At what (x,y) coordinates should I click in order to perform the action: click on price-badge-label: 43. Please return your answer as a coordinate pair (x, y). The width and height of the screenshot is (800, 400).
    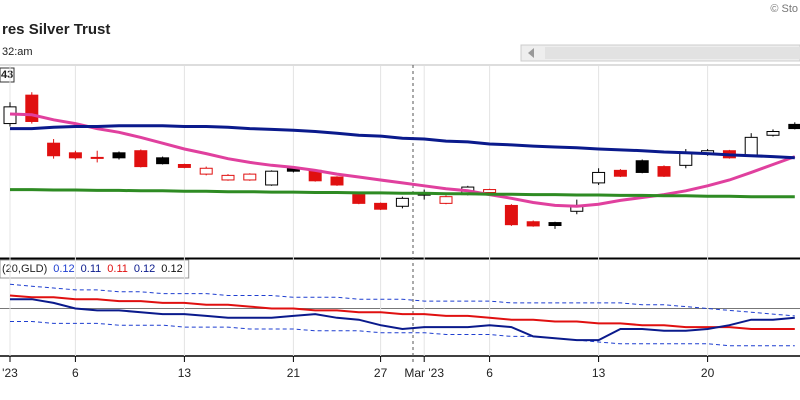
    Looking at the image, I should click on (7, 75).